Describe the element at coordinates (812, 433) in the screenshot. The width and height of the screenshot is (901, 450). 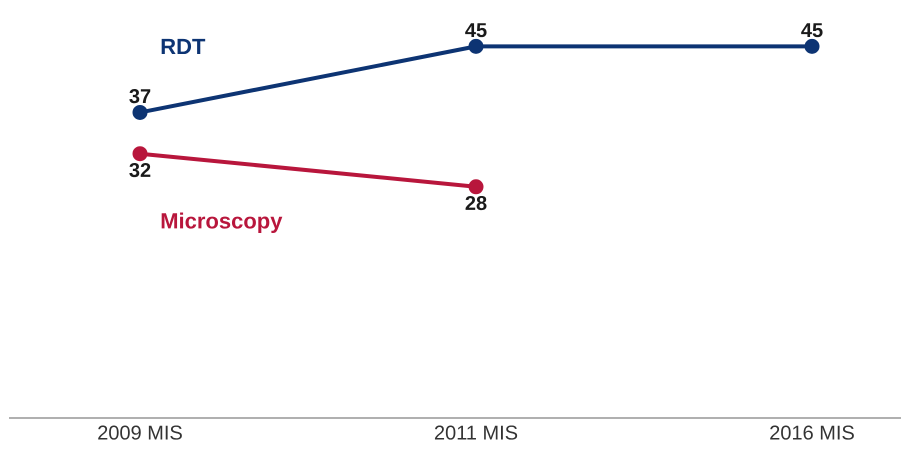
I see `x-tick-label: 2016 MIS` at that location.